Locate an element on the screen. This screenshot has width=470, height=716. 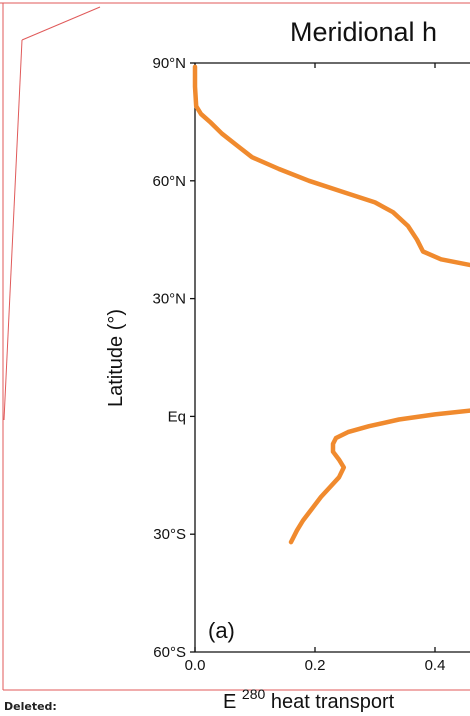
x-axis-title-sup: 280 is located at coordinates (254, 694).